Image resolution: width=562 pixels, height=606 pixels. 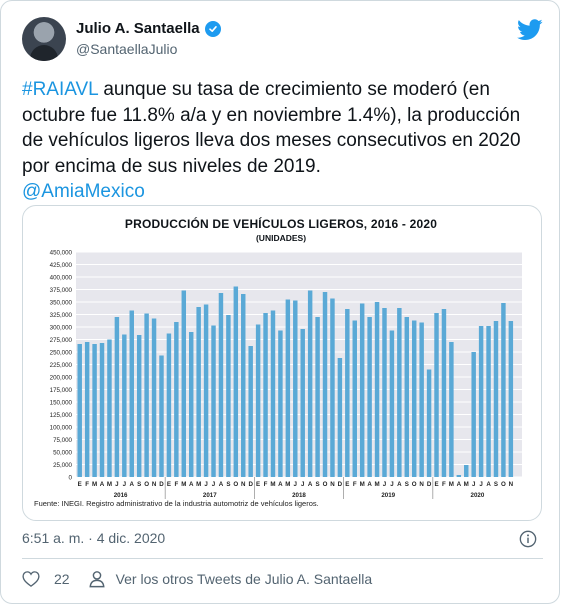 What do you see at coordinates (161, 484) in the screenshot?
I see `x-tick-label: D` at bounding box center [161, 484].